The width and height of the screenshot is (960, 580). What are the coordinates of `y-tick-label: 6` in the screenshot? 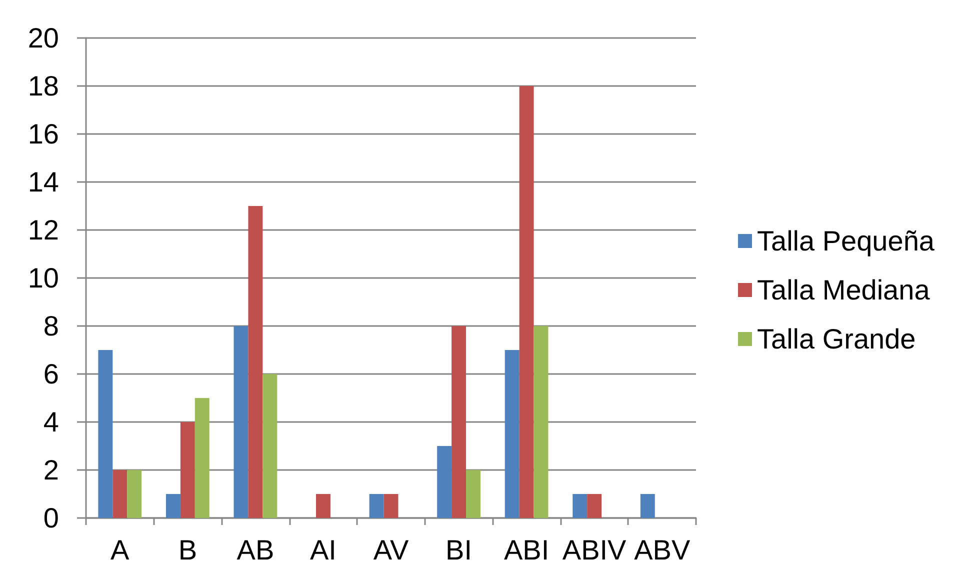 It's located at (51, 374).